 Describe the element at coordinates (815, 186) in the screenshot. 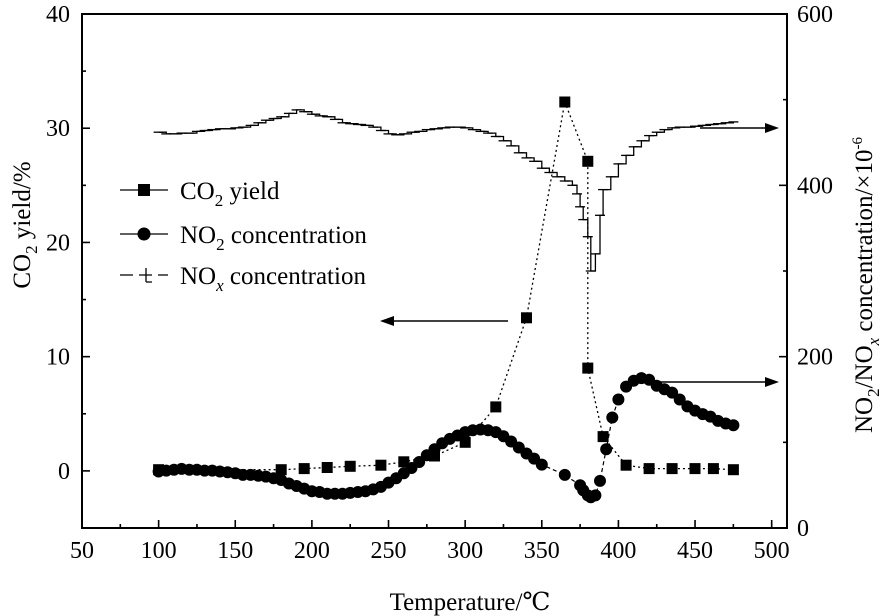

I see `y-right-tick-label: 400` at that location.